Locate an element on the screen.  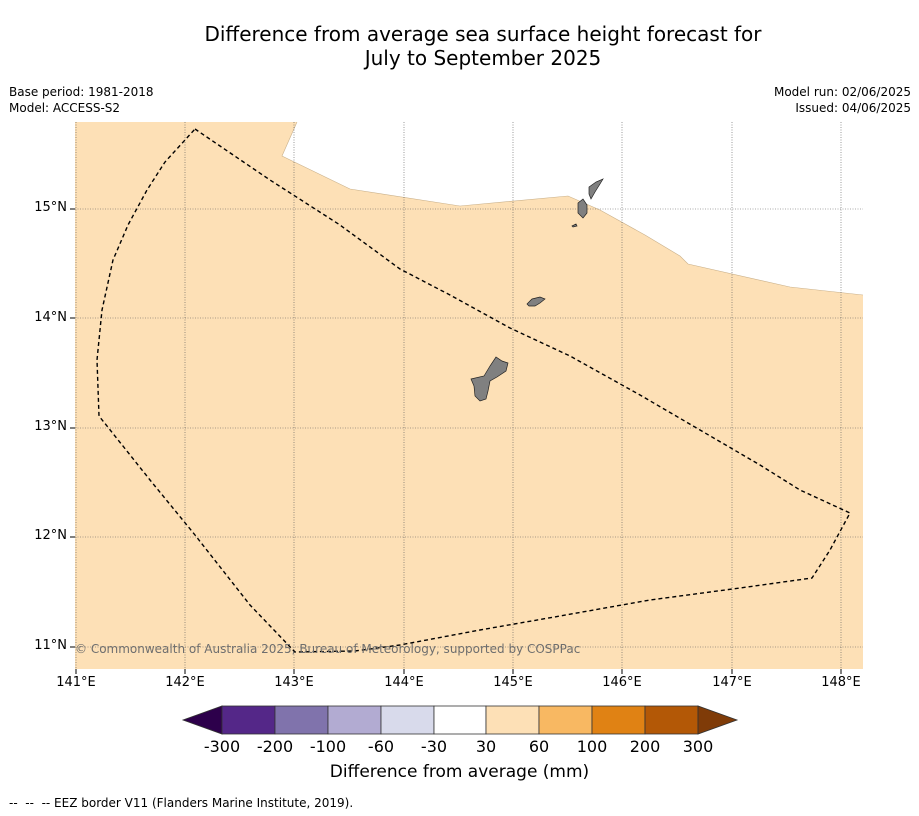
colorbar-extend-high is located at coordinates (718, 720).